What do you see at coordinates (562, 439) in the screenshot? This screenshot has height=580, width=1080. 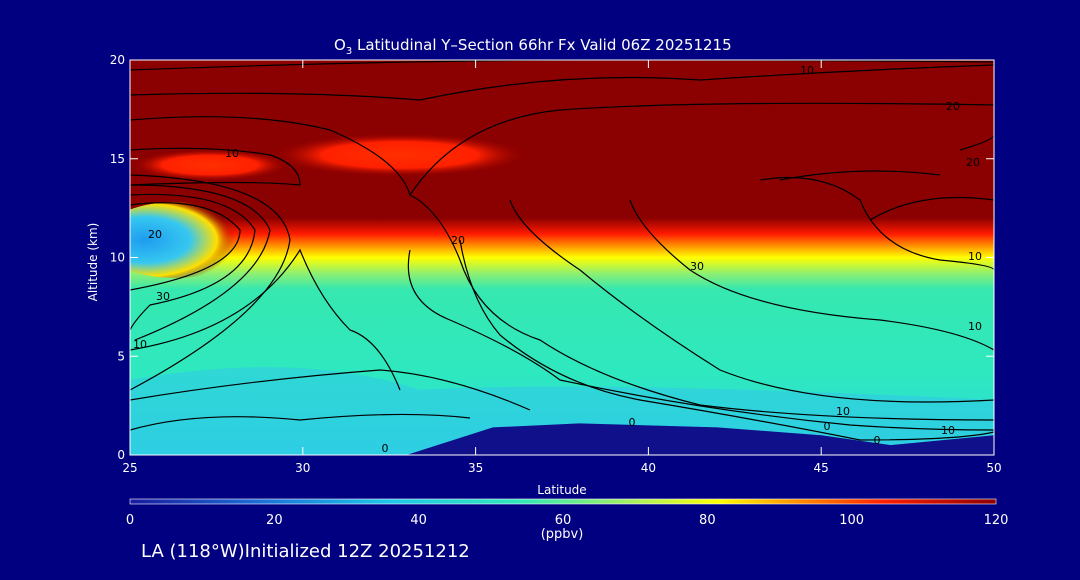 I see `terrain-mask` at bounding box center [562, 439].